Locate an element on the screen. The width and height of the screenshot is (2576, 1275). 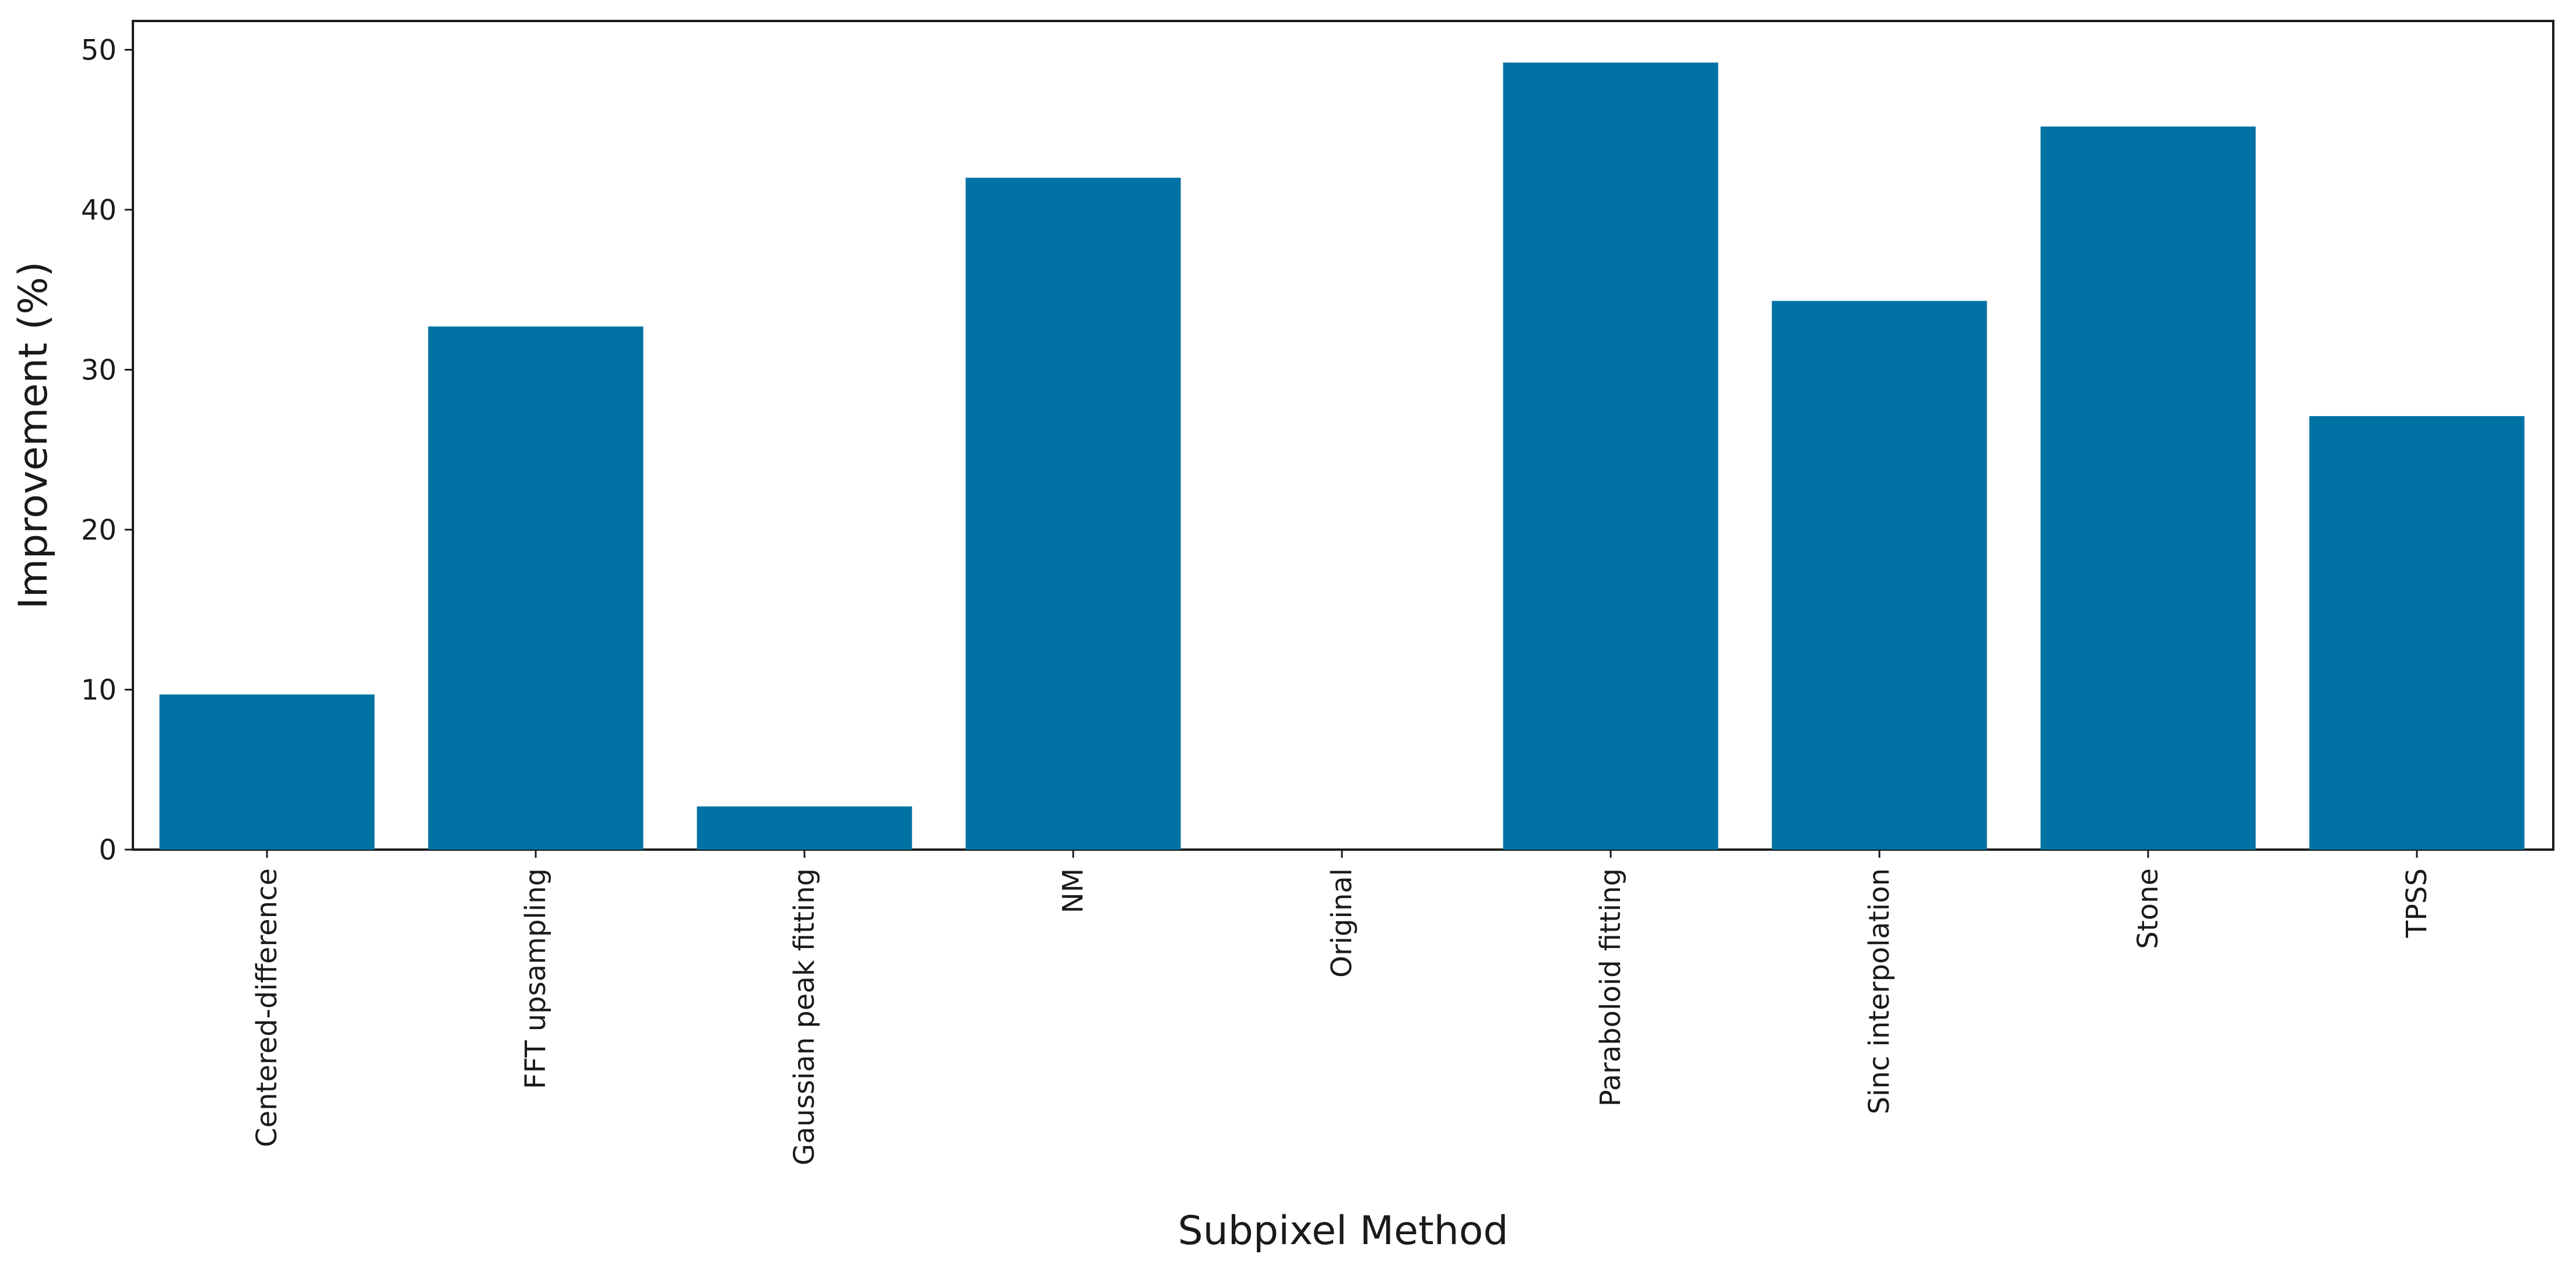
x-tick-label: Centered-difference is located at coordinates (267, 1007).